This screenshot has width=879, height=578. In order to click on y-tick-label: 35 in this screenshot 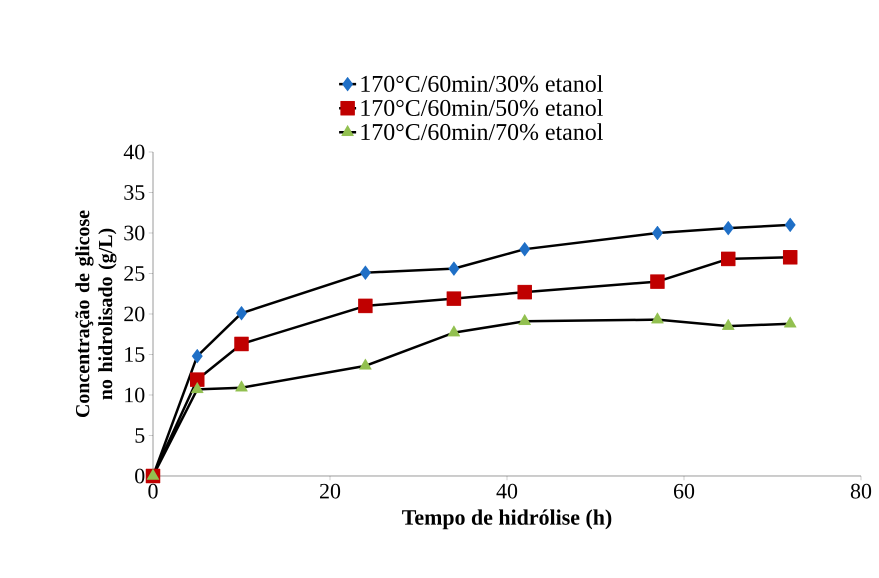, I will do `click(134, 192)`.